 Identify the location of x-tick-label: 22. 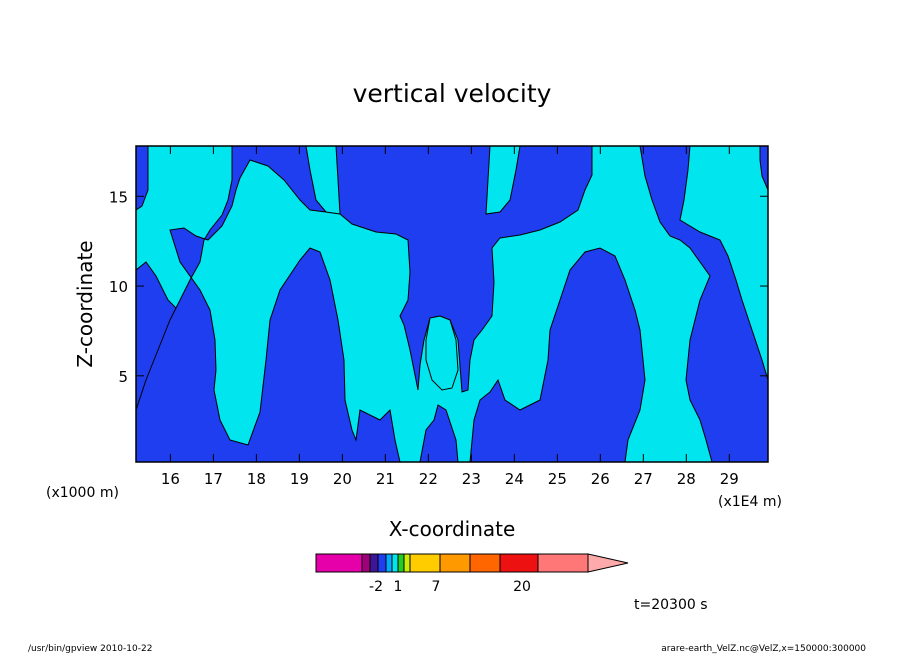
(428, 479).